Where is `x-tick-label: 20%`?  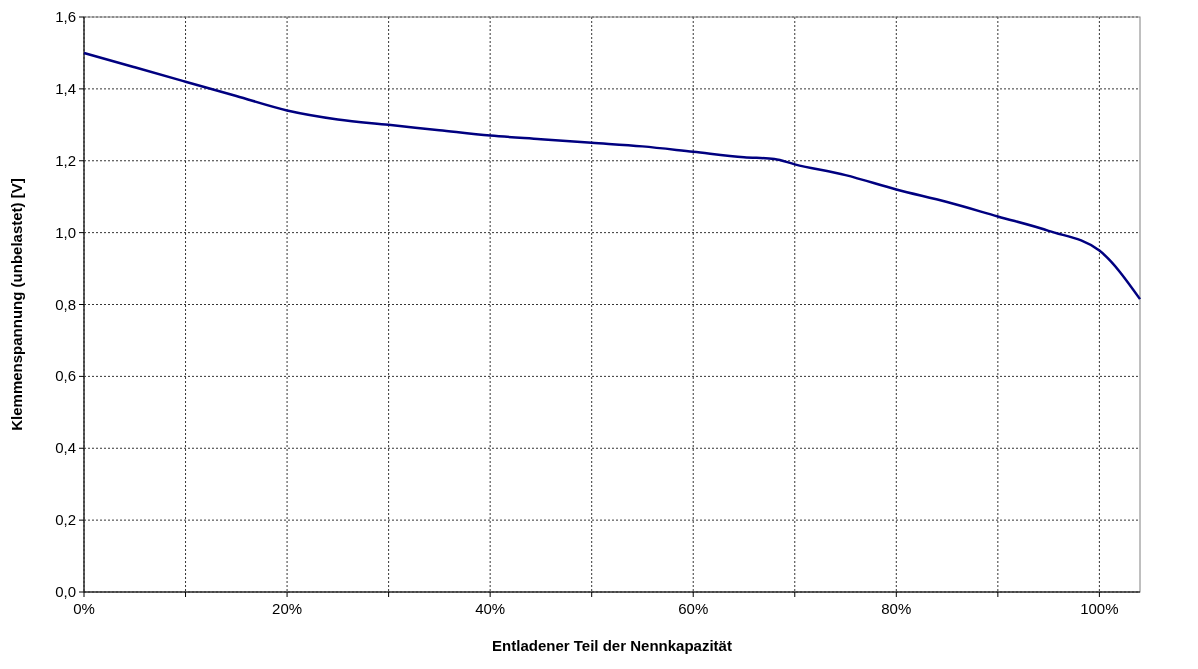
x-tick-label: 20% is located at coordinates (287, 608).